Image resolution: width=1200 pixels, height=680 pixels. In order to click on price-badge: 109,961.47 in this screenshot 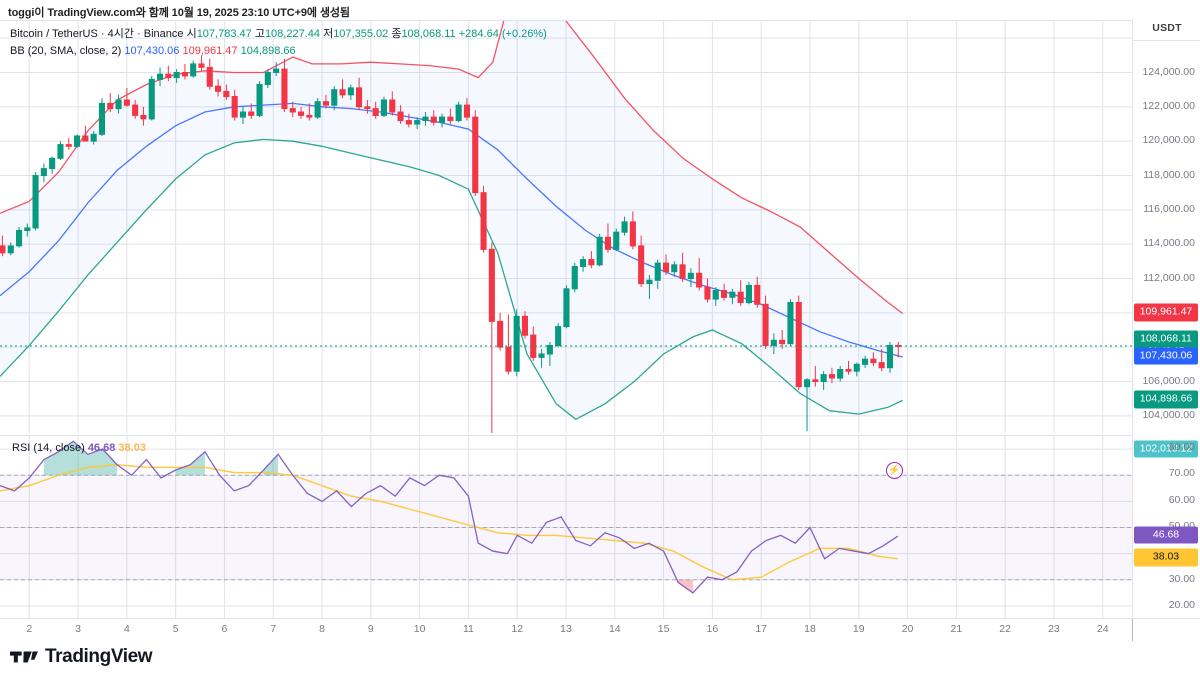, I will do `click(1166, 312)`.